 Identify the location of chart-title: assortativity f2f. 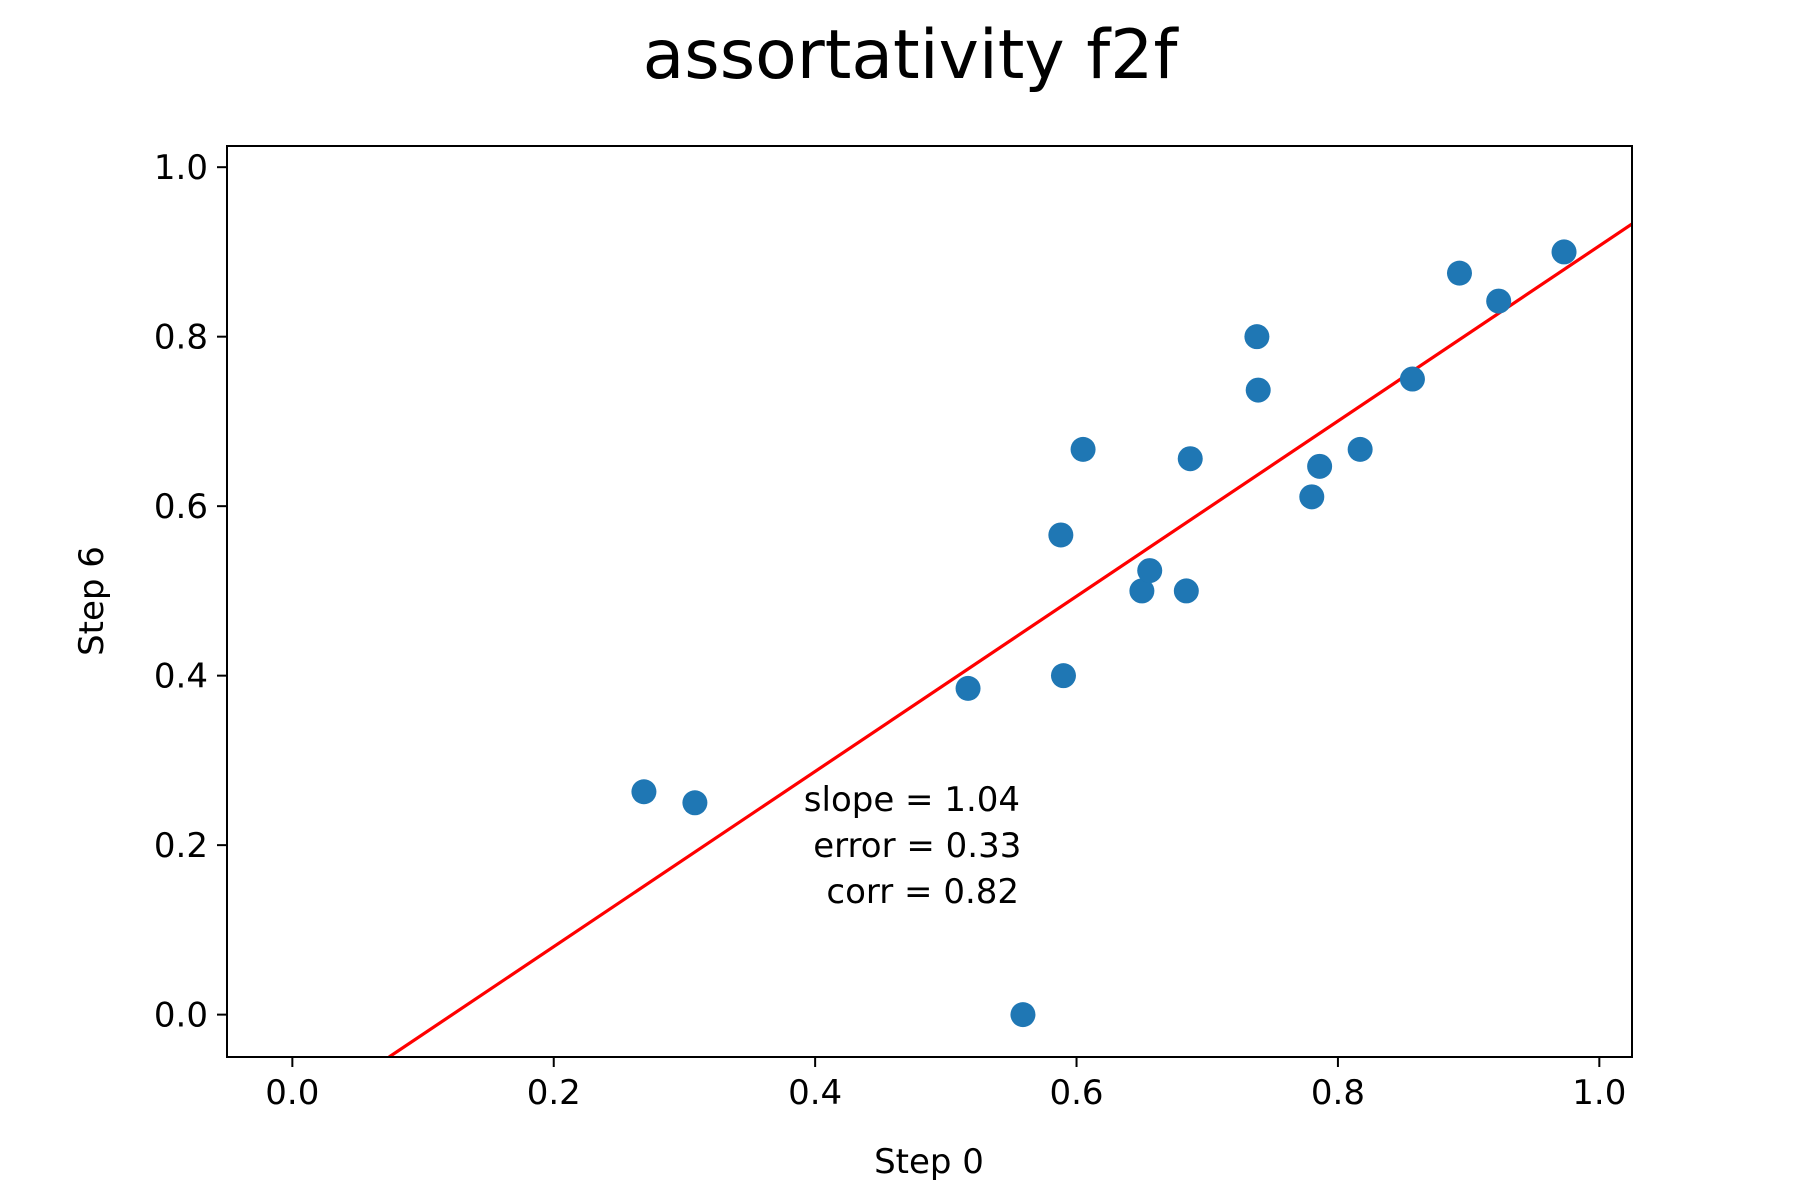
(911, 55).